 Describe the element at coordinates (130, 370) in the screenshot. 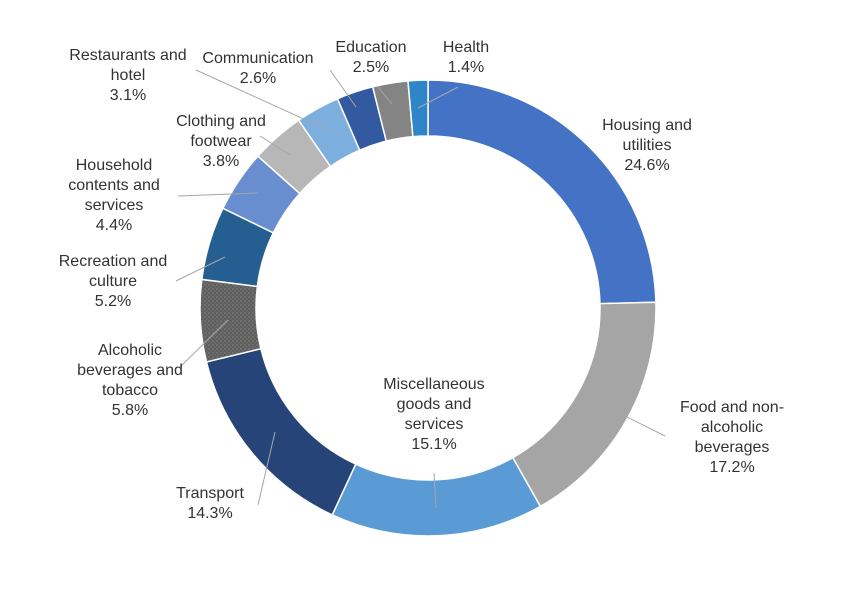

I see `data-label-line: beverages and` at that location.